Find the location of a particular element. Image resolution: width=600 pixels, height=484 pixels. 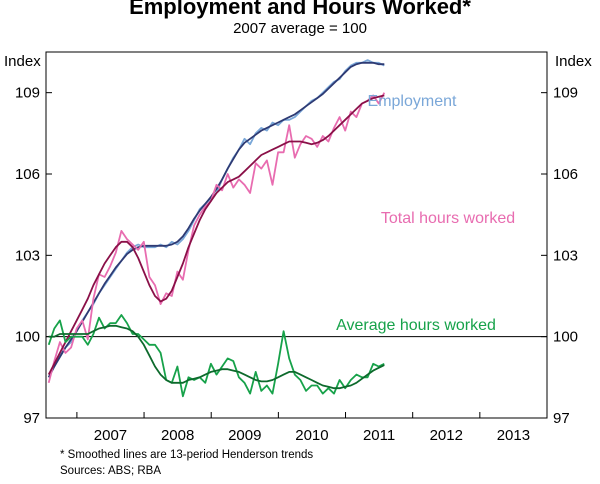

y-axis-left-label: Index is located at coordinates (22, 61).